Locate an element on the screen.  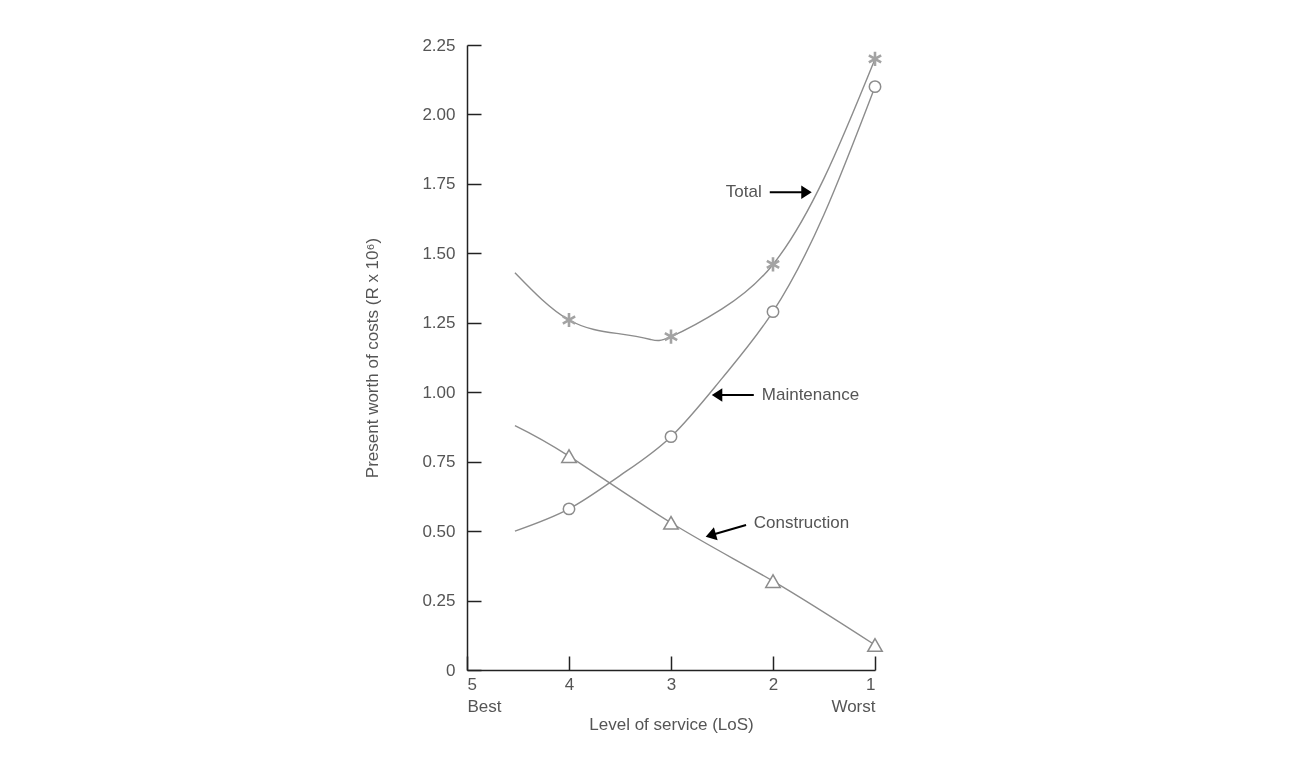
x-tick-label: 5 Best is located at coordinates (484, 695).